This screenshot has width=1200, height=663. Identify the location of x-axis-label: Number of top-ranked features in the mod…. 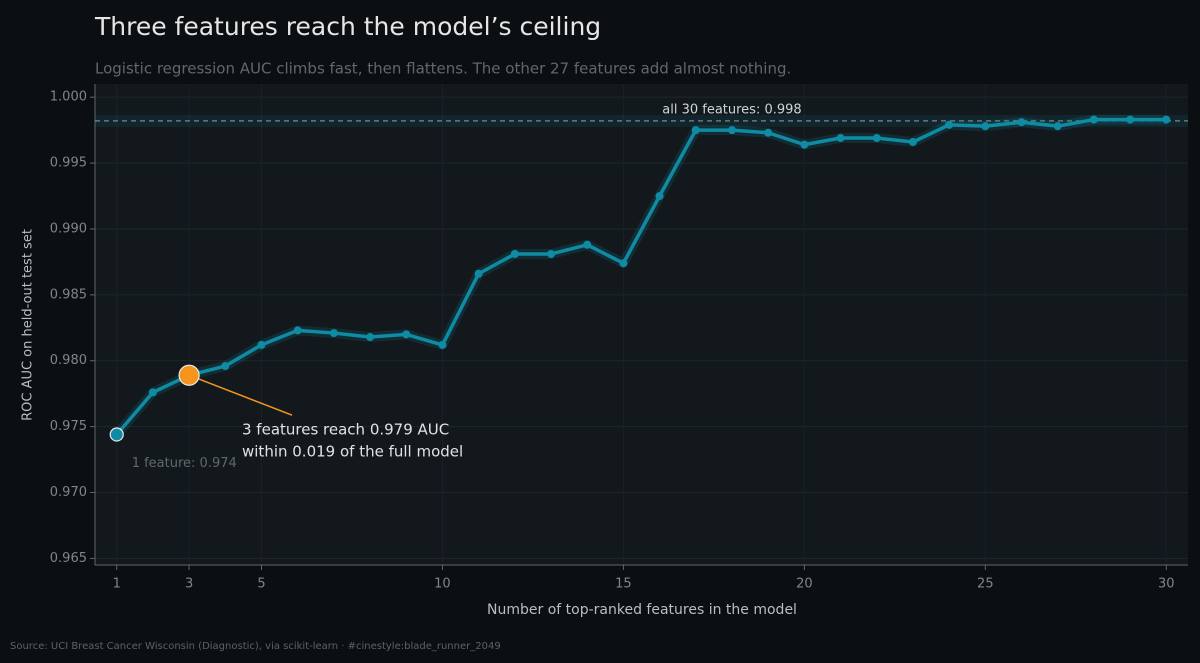
(642, 610).